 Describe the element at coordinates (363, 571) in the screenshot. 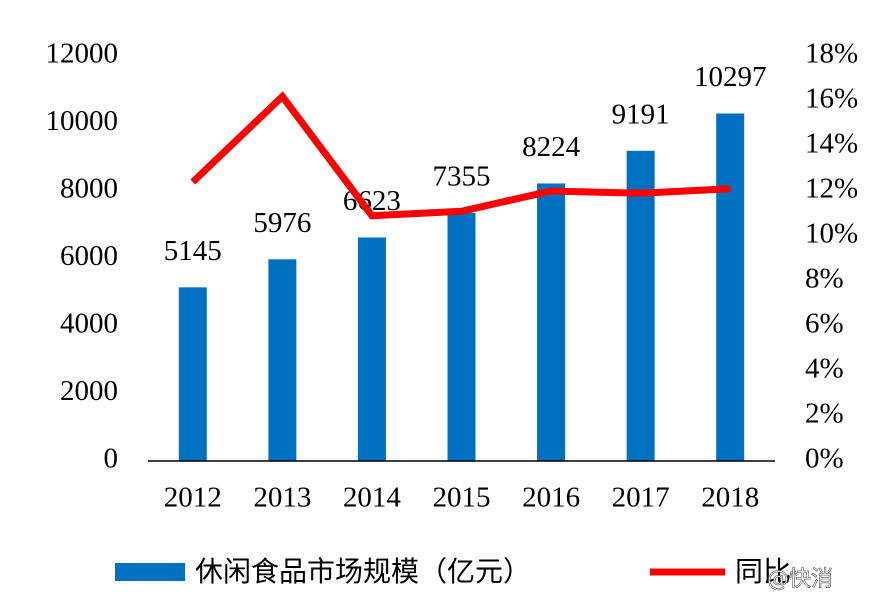

I see `legend-label: 休闲食品市场规模（亿元）` at that location.